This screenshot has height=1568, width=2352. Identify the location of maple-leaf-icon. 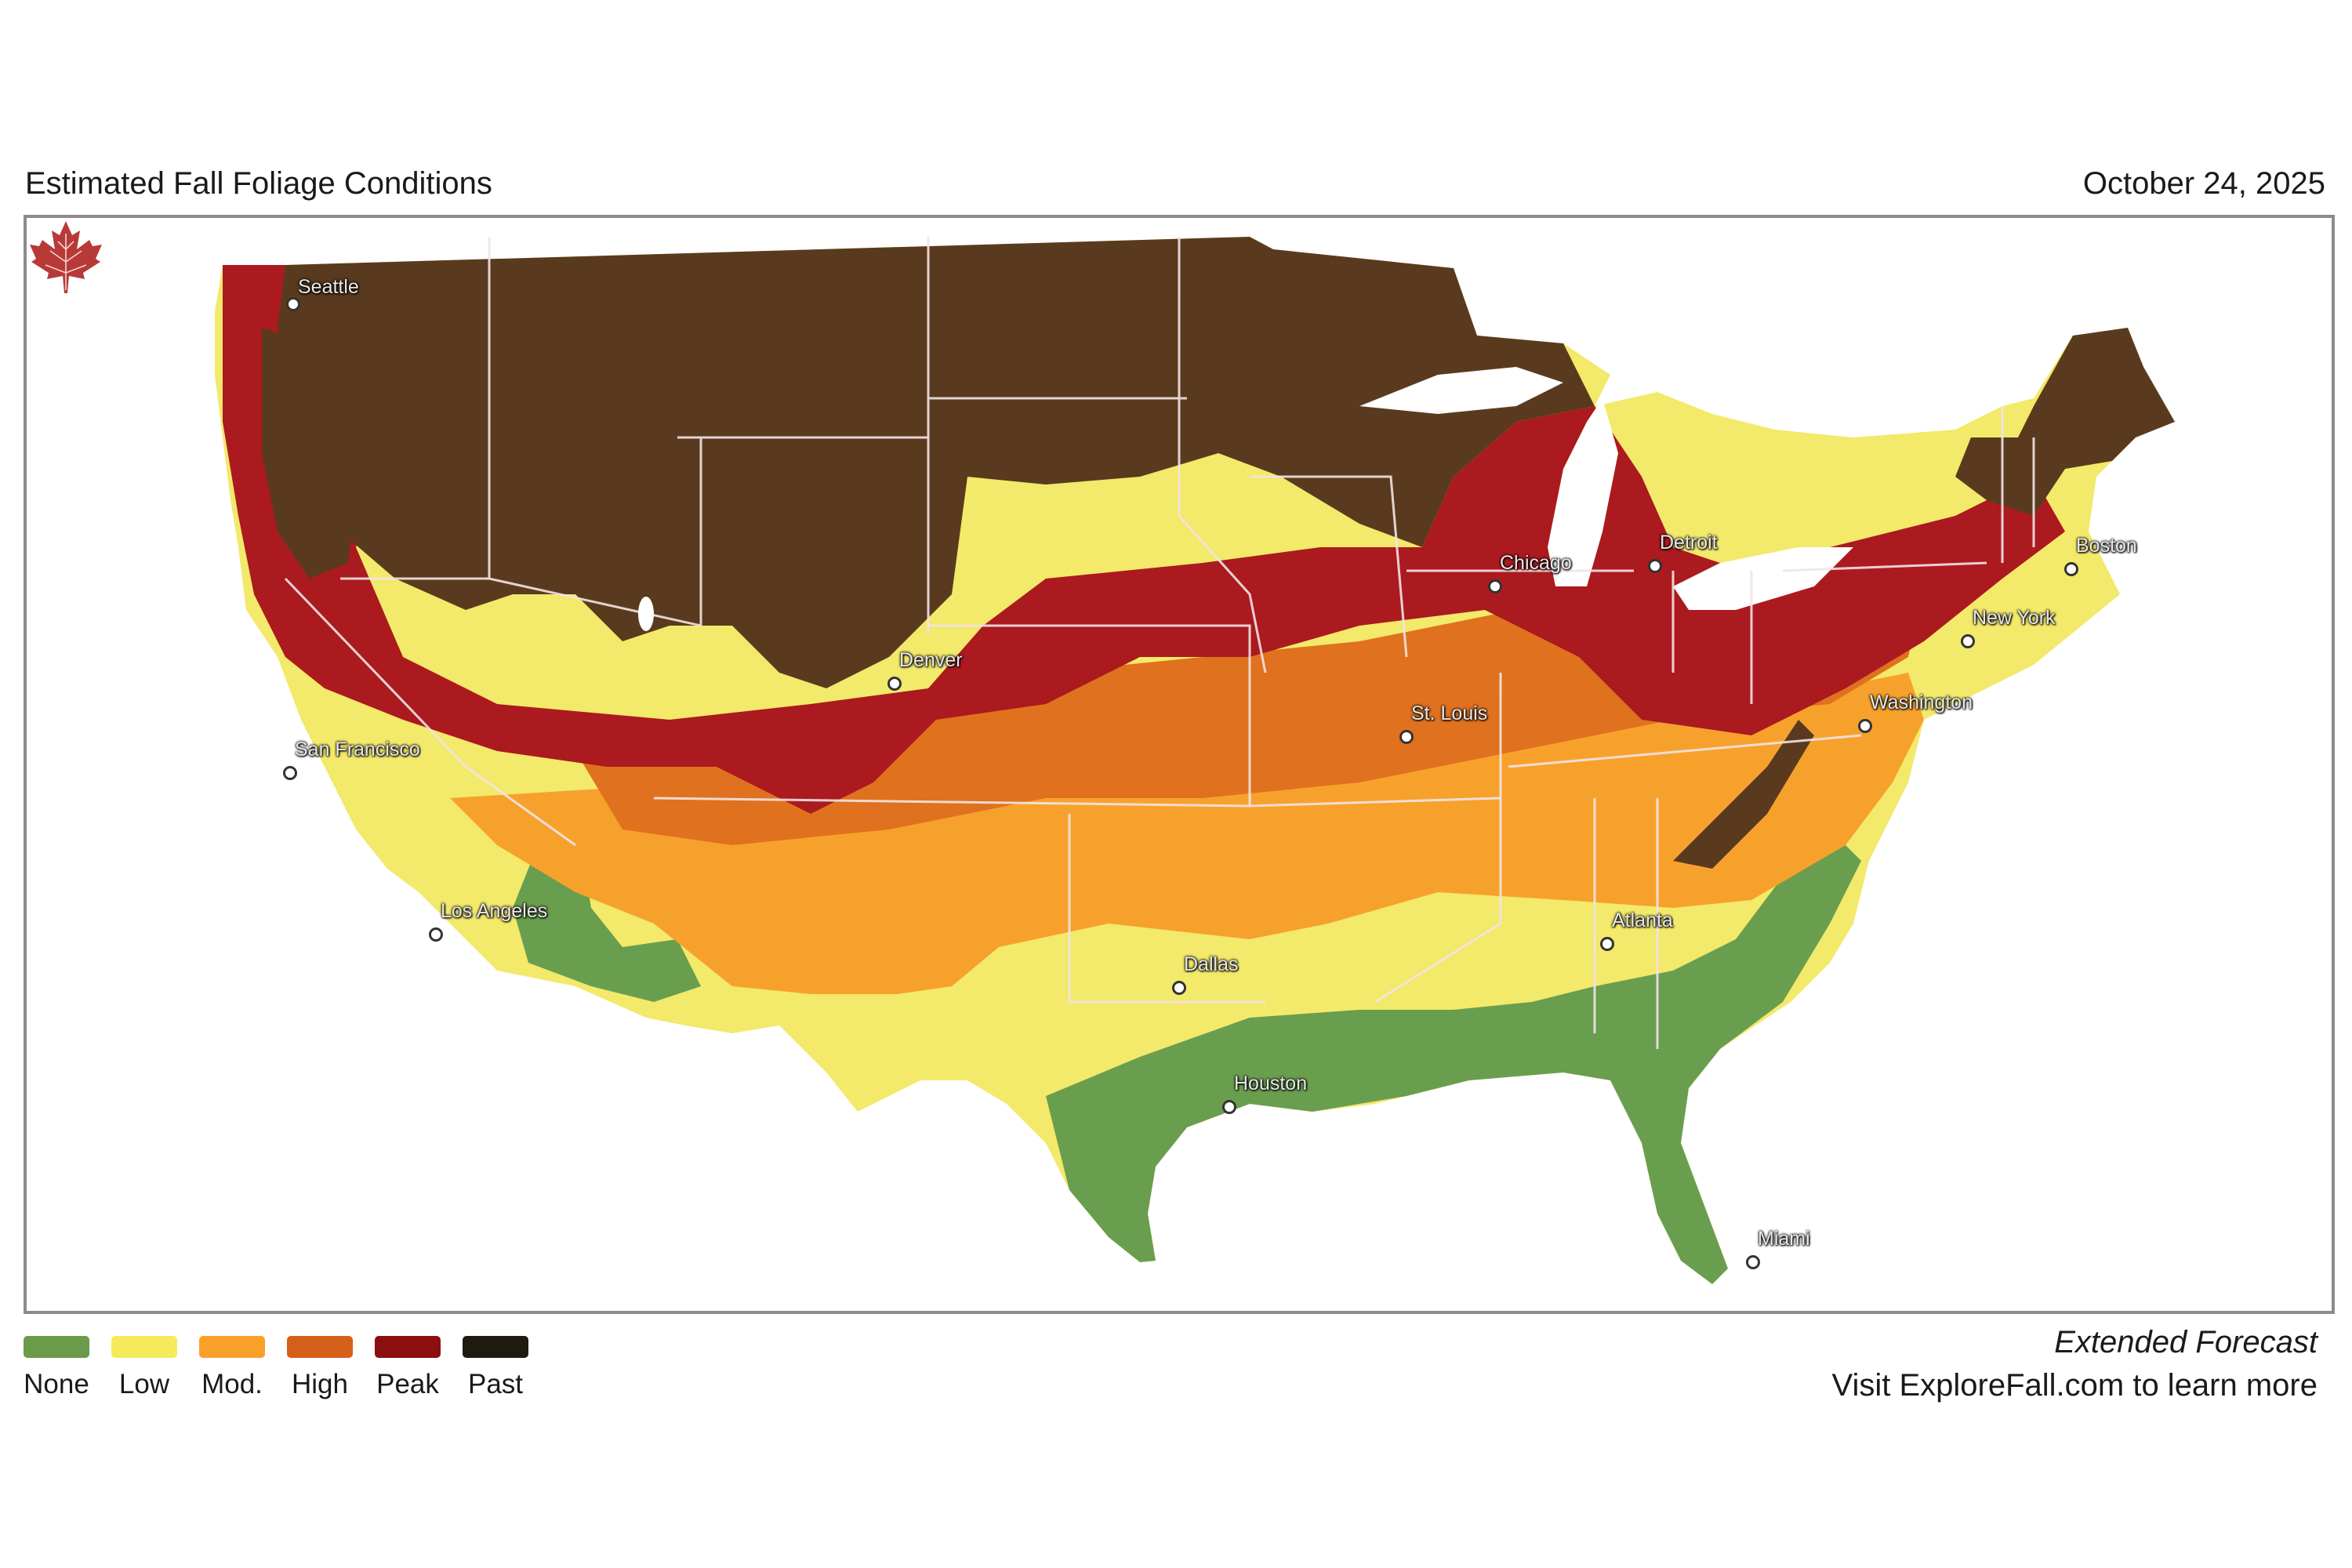
(66, 257).